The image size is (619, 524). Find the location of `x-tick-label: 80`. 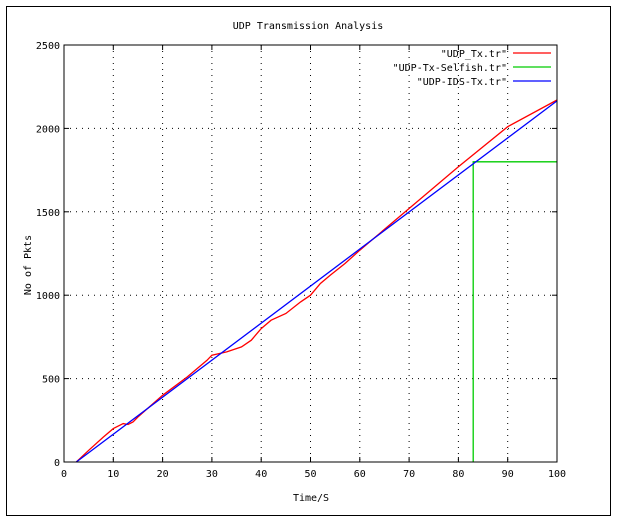

x-tick-label: 80 is located at coordinates (458, 474).